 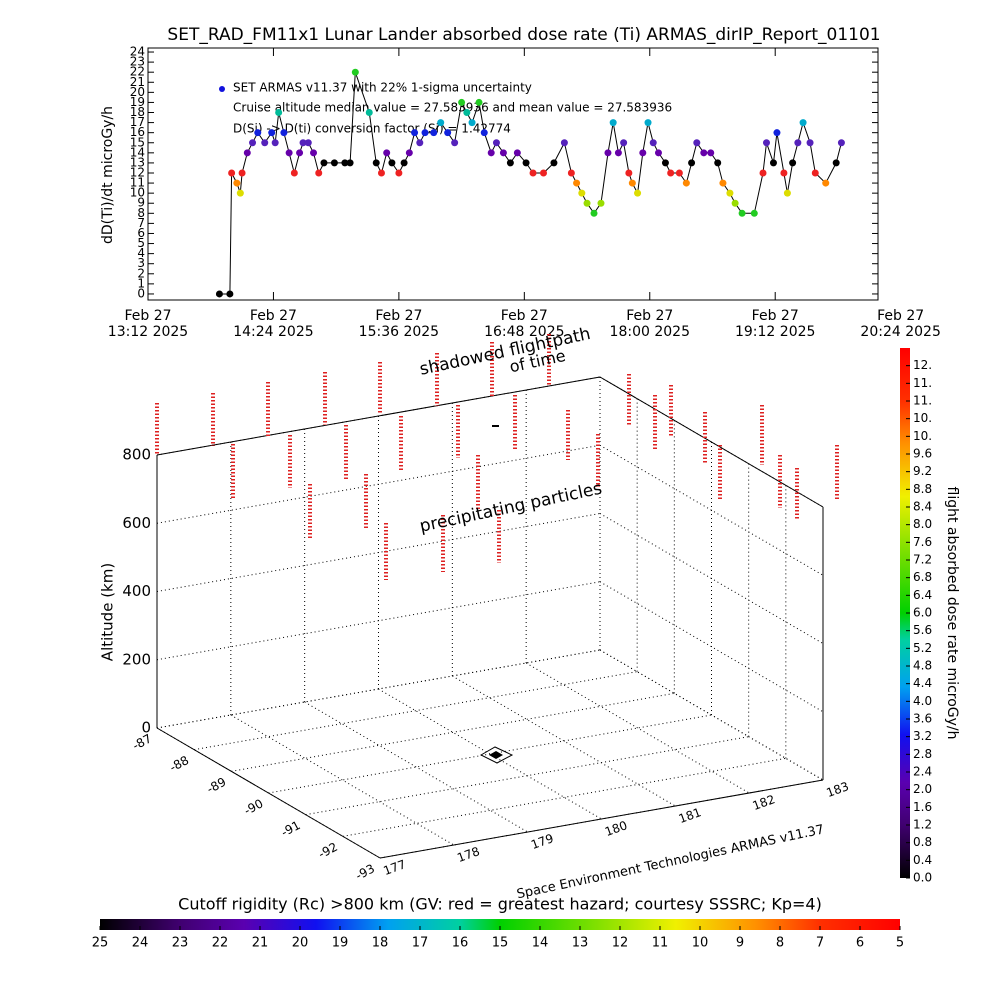 I want to click on z-tick-label: 400, so click(x=136, y=591).